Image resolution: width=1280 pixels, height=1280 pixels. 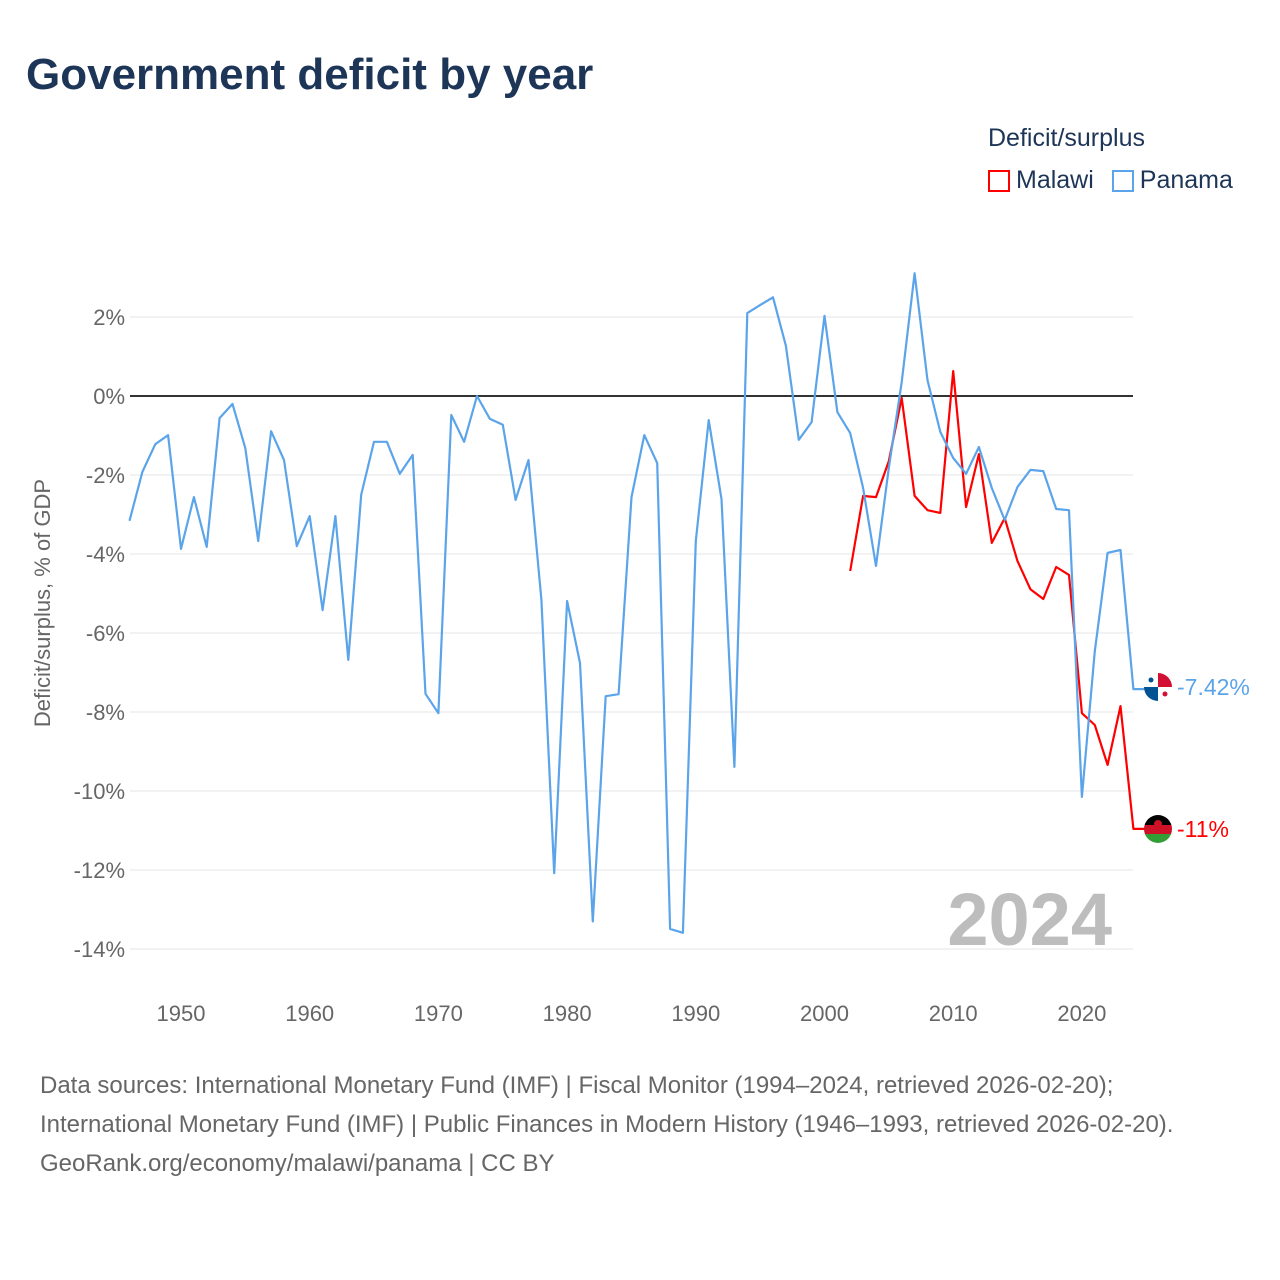 What do you see at coordinates (1066, 138) in the screenshot?
I see `legend-title: Deficit/surplus` at bounding box center [1066, 138].